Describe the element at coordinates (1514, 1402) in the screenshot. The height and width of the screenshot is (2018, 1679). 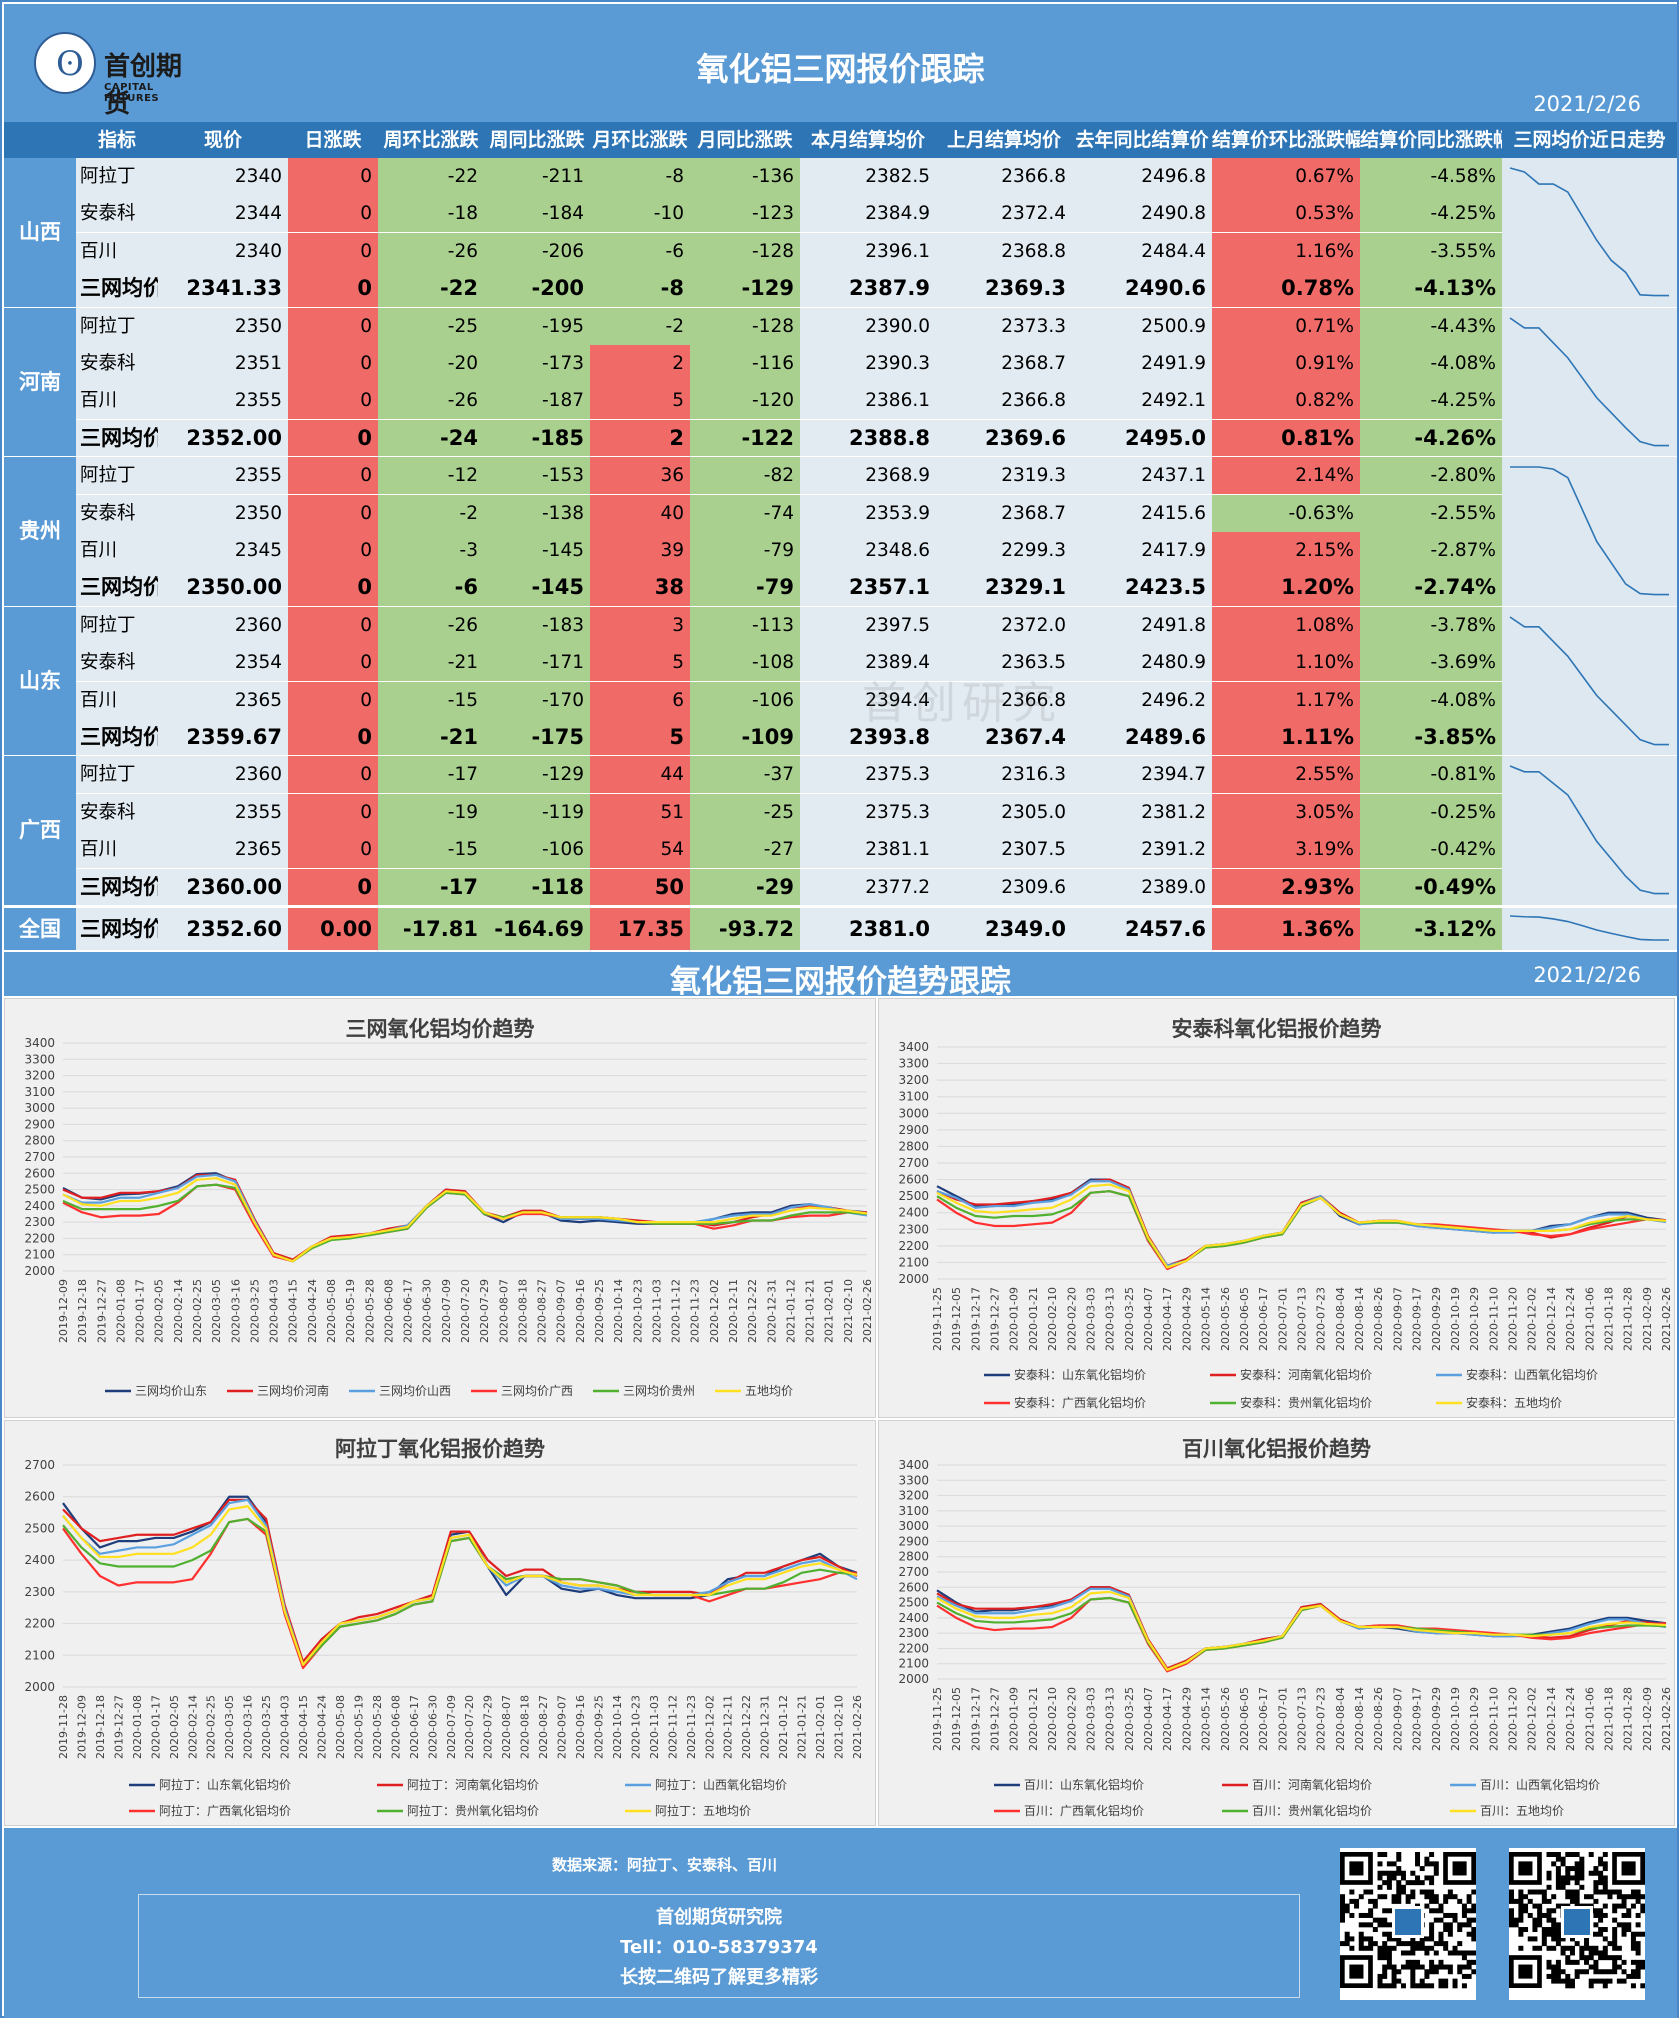
I see `legend-label: 安泰科：五地均价` at that location.